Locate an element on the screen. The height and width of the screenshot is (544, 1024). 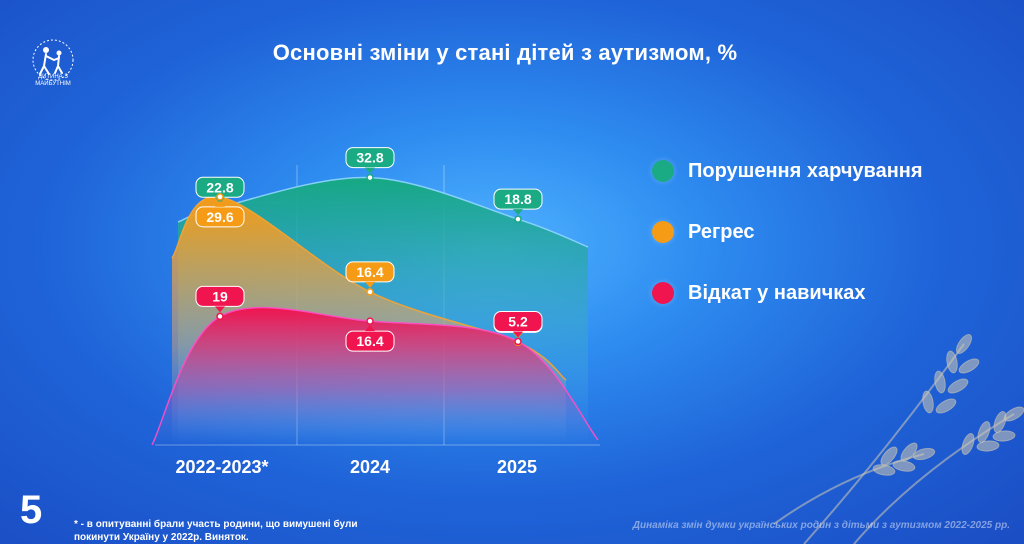
svg-text: 22.8 is located at coordinates (219, 187).